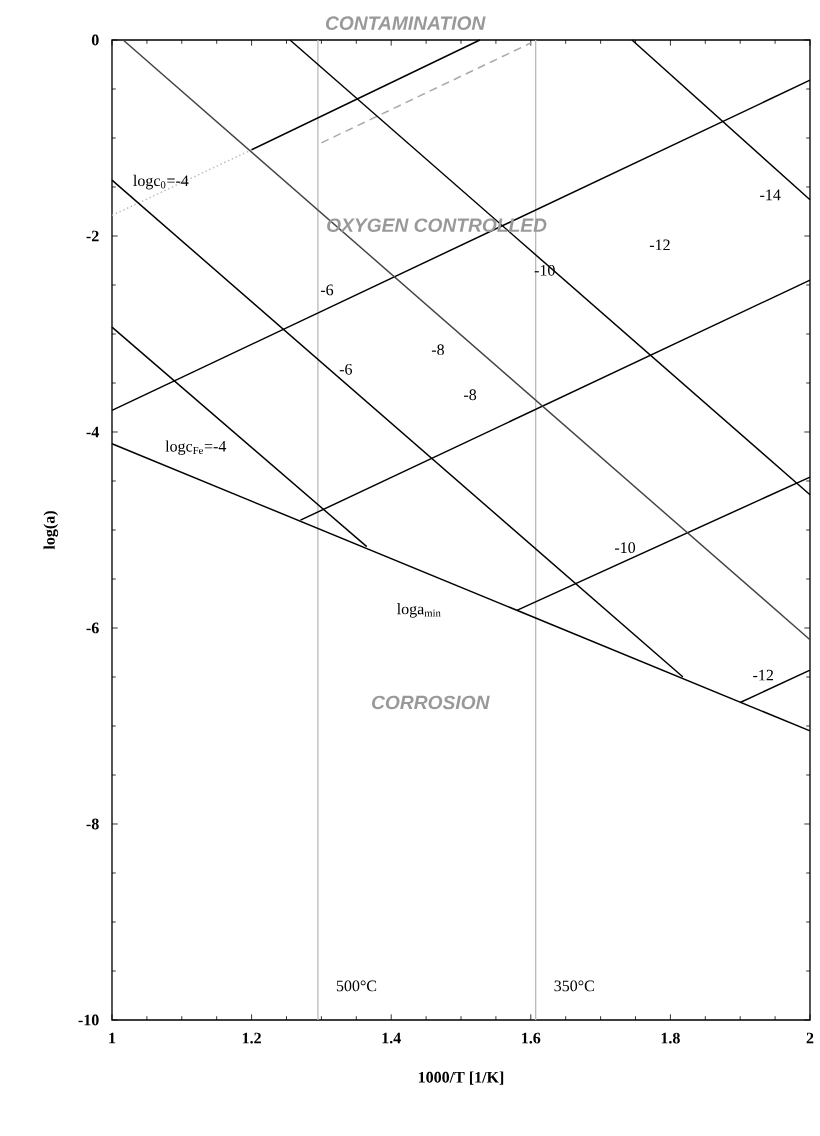 The height and width of the screenshot is (1136, 820). I want to click on annotation: CORROSION, so click(431, 702).